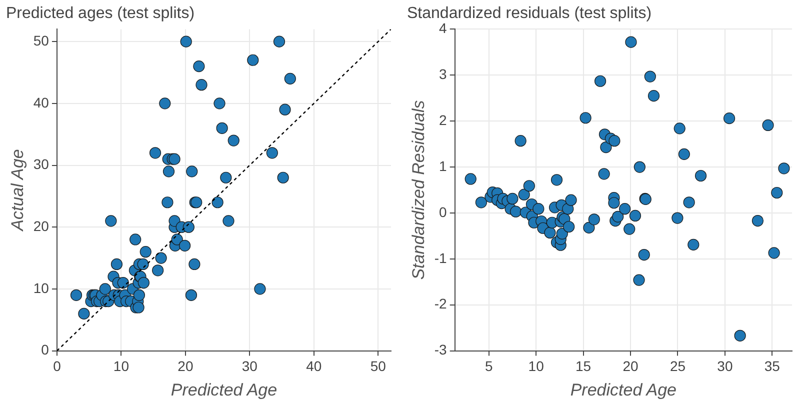  I want to click on y-tick-label: 50, so click(41, 40).